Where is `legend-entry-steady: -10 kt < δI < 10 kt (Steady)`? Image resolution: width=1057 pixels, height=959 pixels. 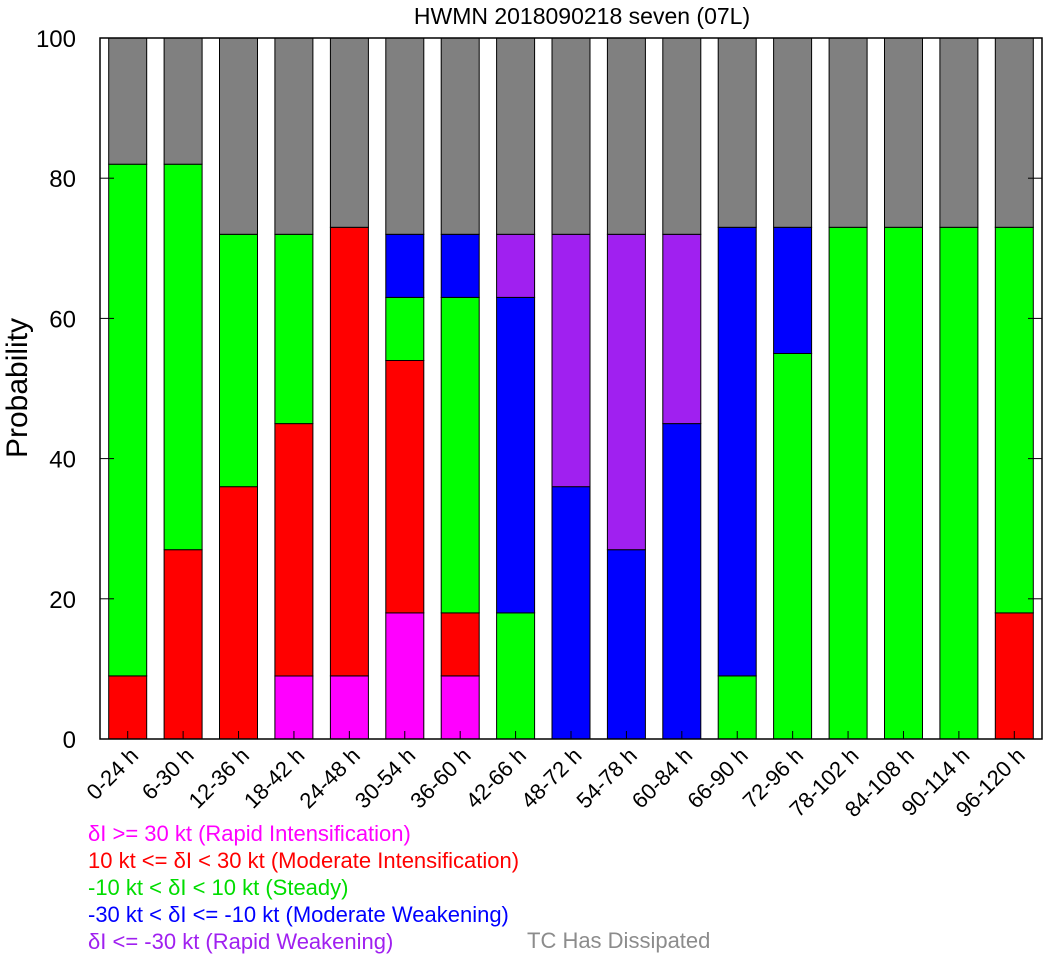
legend-entry-steady: -10 kt < δI < 10 kt (Steady) is located at coordinates (218, 887).